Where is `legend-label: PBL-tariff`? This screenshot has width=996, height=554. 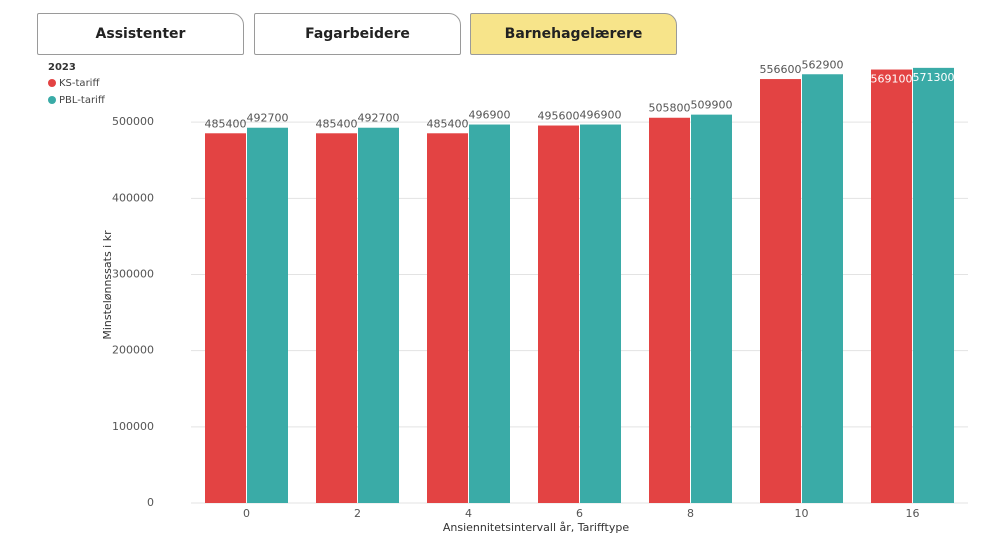 legend-label: PBL-tariff is located at coordinates (82, 100).